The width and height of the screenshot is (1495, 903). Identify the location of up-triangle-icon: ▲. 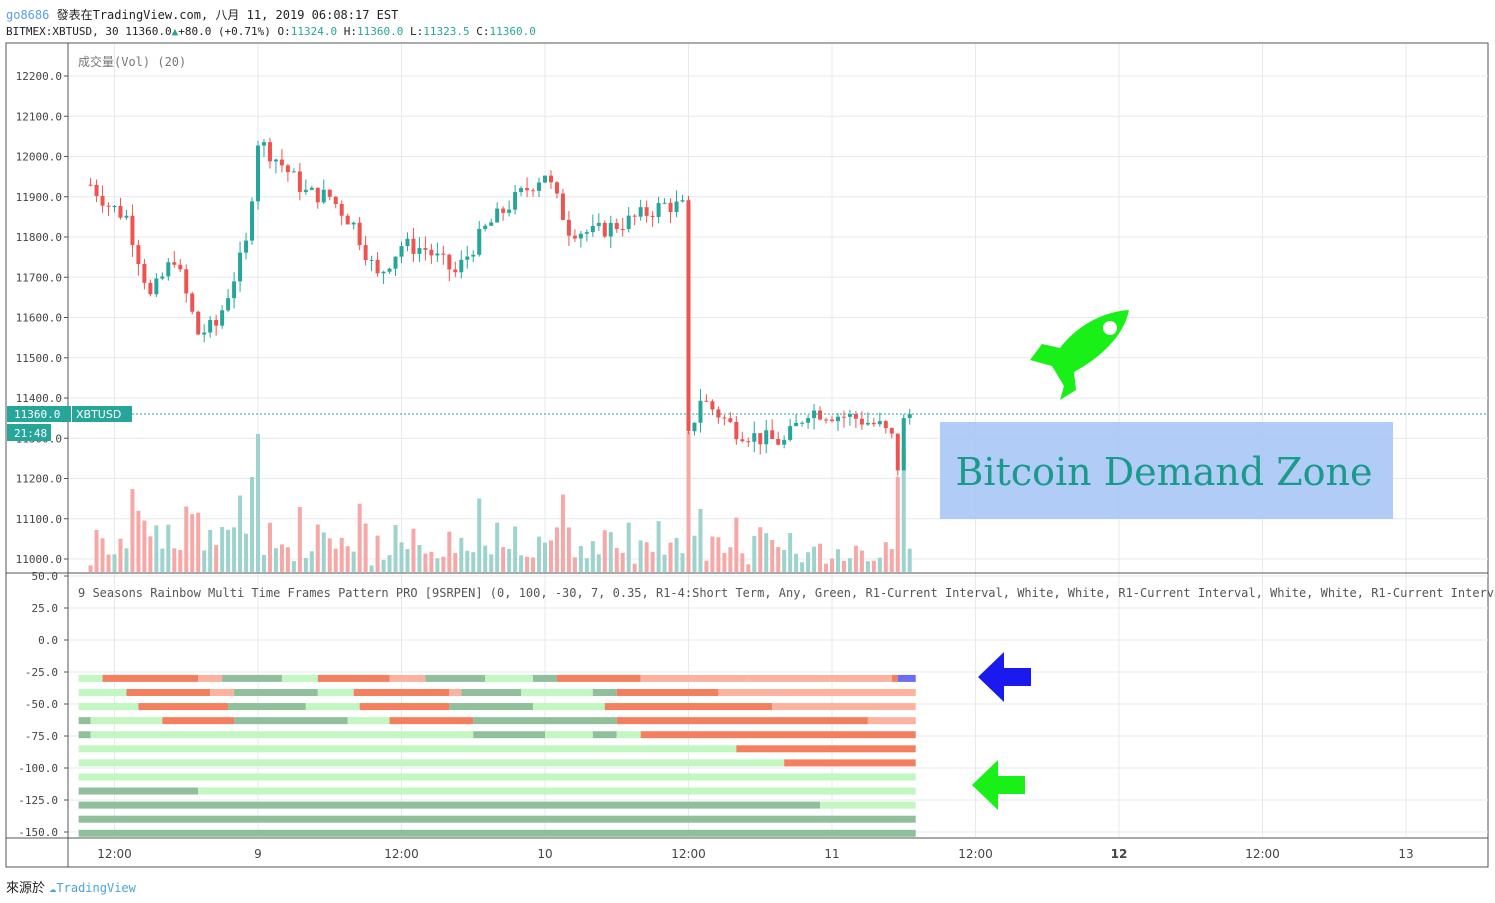
(175, 31).